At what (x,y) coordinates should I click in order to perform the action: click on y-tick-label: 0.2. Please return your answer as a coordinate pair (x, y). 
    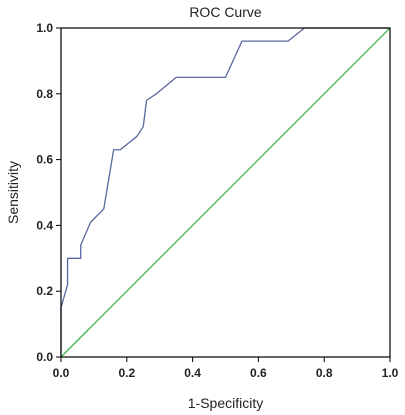
    Looking at the image, I should click on (44, 291).